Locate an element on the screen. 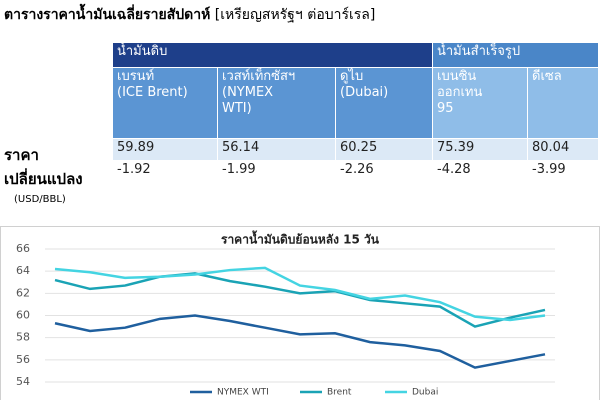 This screenshot has height=400, width=600. cell: -1.92 is located at coordinates (165, 170).